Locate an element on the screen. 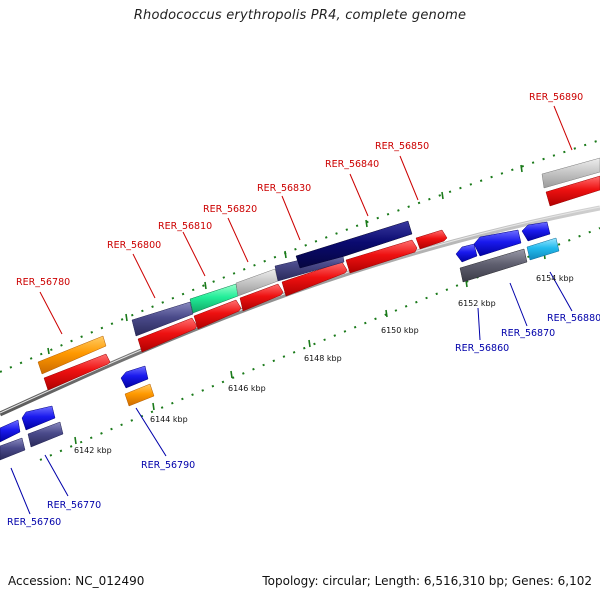  scale-label: 6146 kbp is located at coordinates (247, 388).